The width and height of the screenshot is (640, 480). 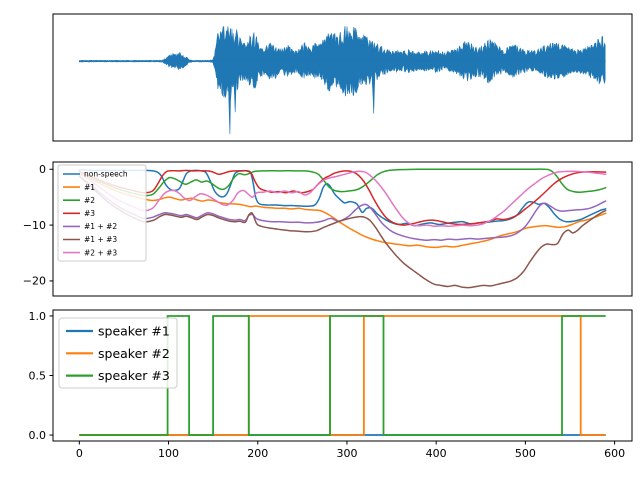 I want to click on likelihood-legend-label: #1 + #2, so click(x=100, y=226).